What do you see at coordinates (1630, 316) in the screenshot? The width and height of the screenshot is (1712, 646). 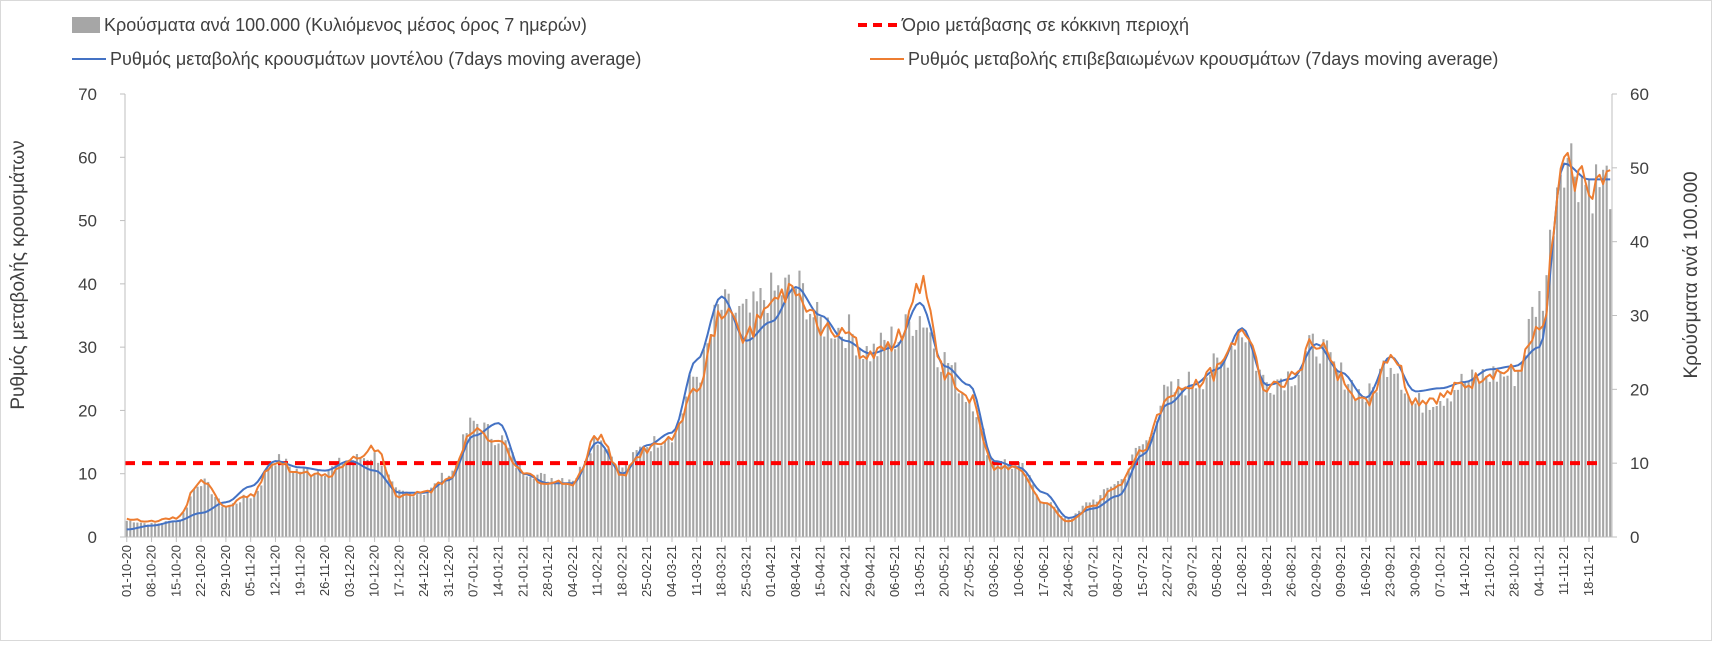 I see `right-axis-ticks: 0 10 20 30 40 50 60` at bounding box center [1630, 316].